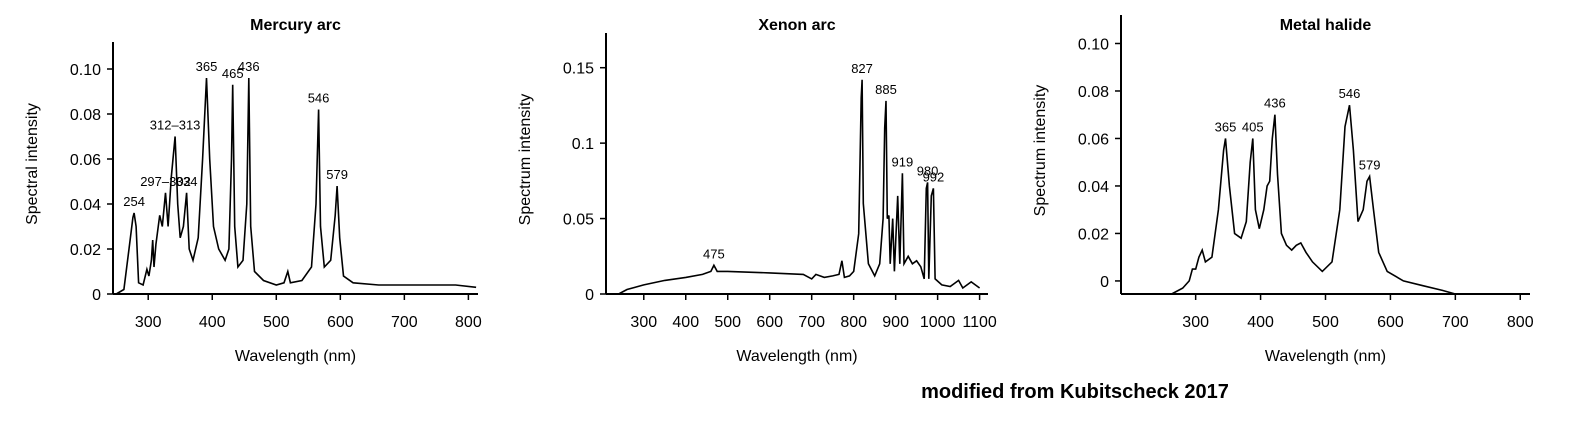  Describe the element at coordinates (1253, 126) in the screenshot. I see `peak-label: 405` at that location.